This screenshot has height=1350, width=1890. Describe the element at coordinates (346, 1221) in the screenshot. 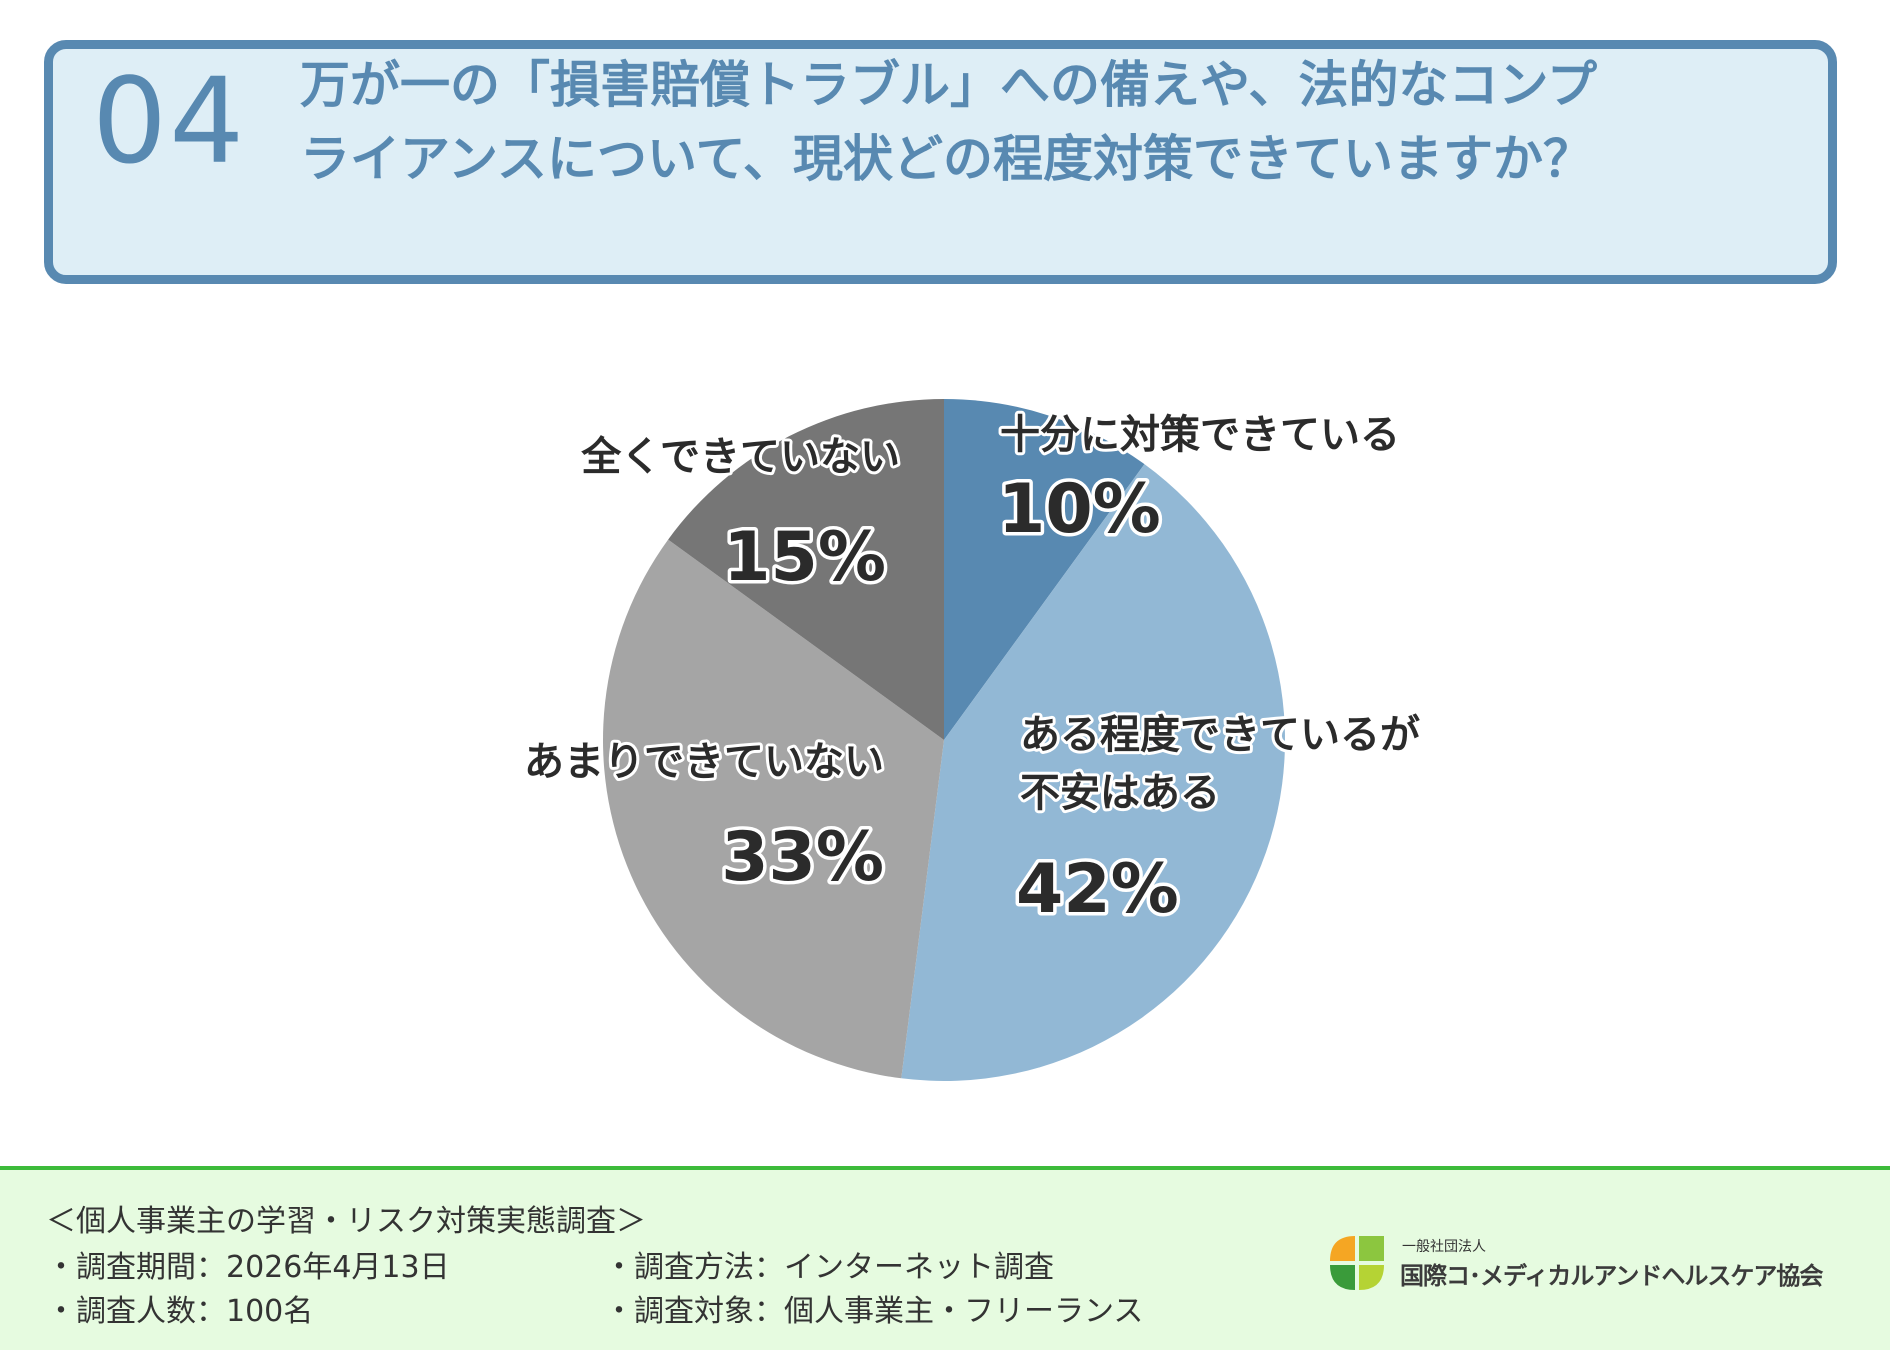

I see `survey-title: ＜個人事業主の学習・リスク対策実態調査＞` at that location.